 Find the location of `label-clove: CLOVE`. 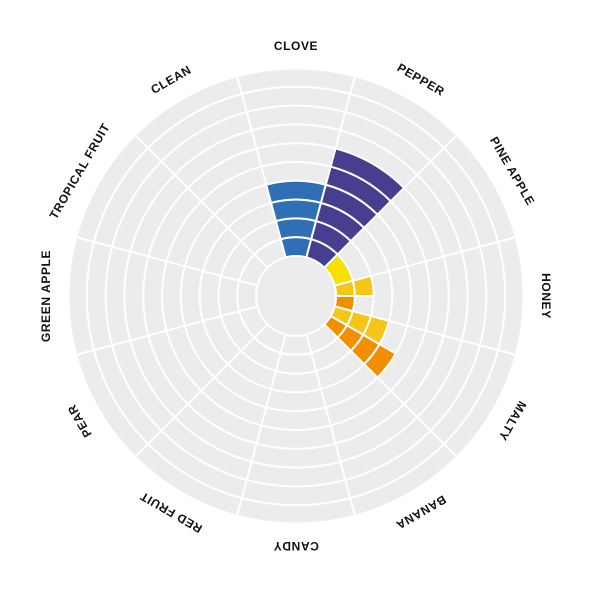

label-clove: CLOVE is located at coordinates (296, 46).